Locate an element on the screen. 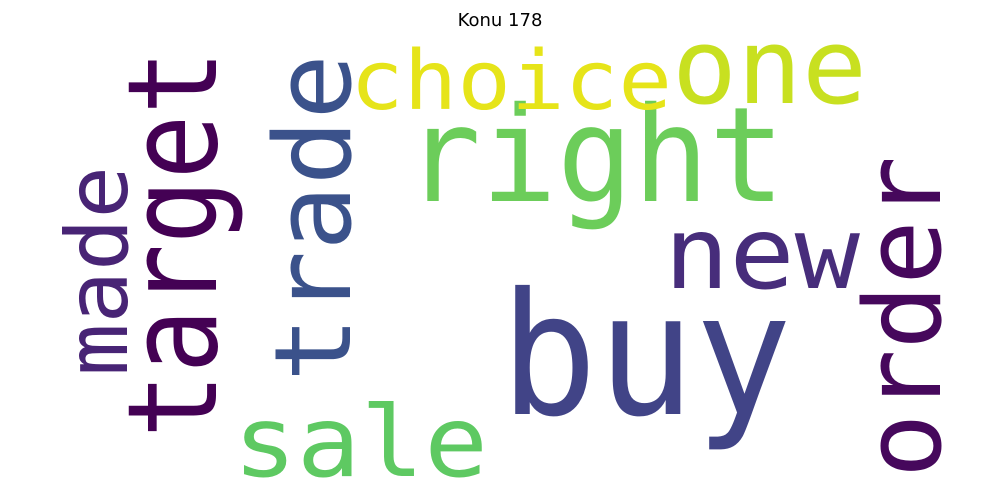  word-buy: buy is located at coordinates (646, 356).